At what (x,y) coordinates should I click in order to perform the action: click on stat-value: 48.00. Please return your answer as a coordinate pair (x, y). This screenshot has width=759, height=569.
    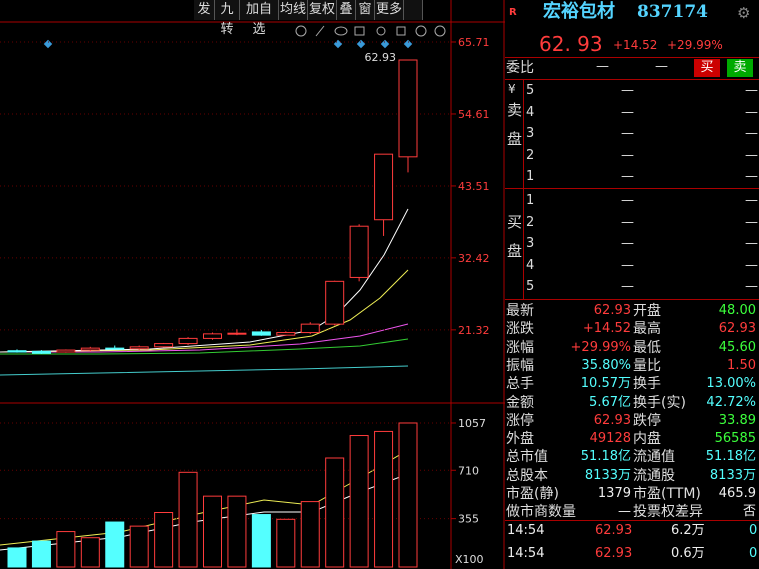
    Looking at the image, I should click on (737, 310).